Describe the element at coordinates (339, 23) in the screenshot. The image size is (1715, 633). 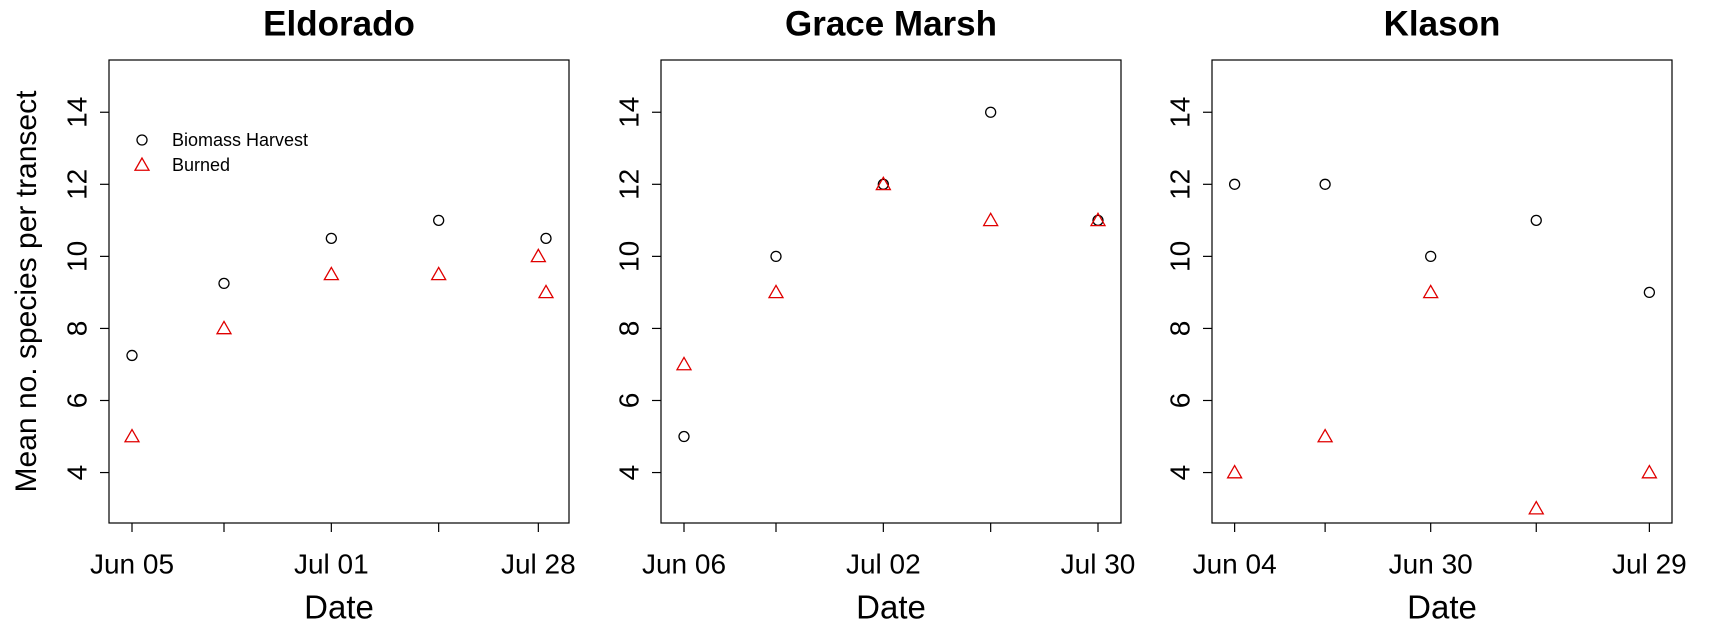
I see `chart-title: Eldorado` at that location.